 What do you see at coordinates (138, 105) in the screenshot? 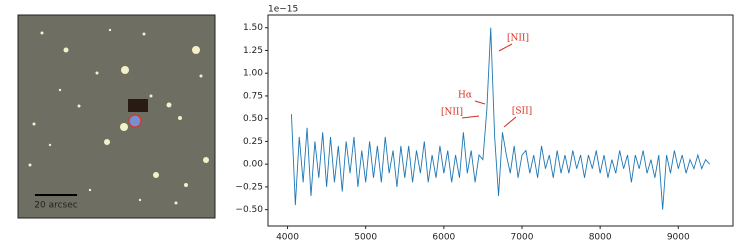
I see `source-label-box` at bounding box center [138, 105].